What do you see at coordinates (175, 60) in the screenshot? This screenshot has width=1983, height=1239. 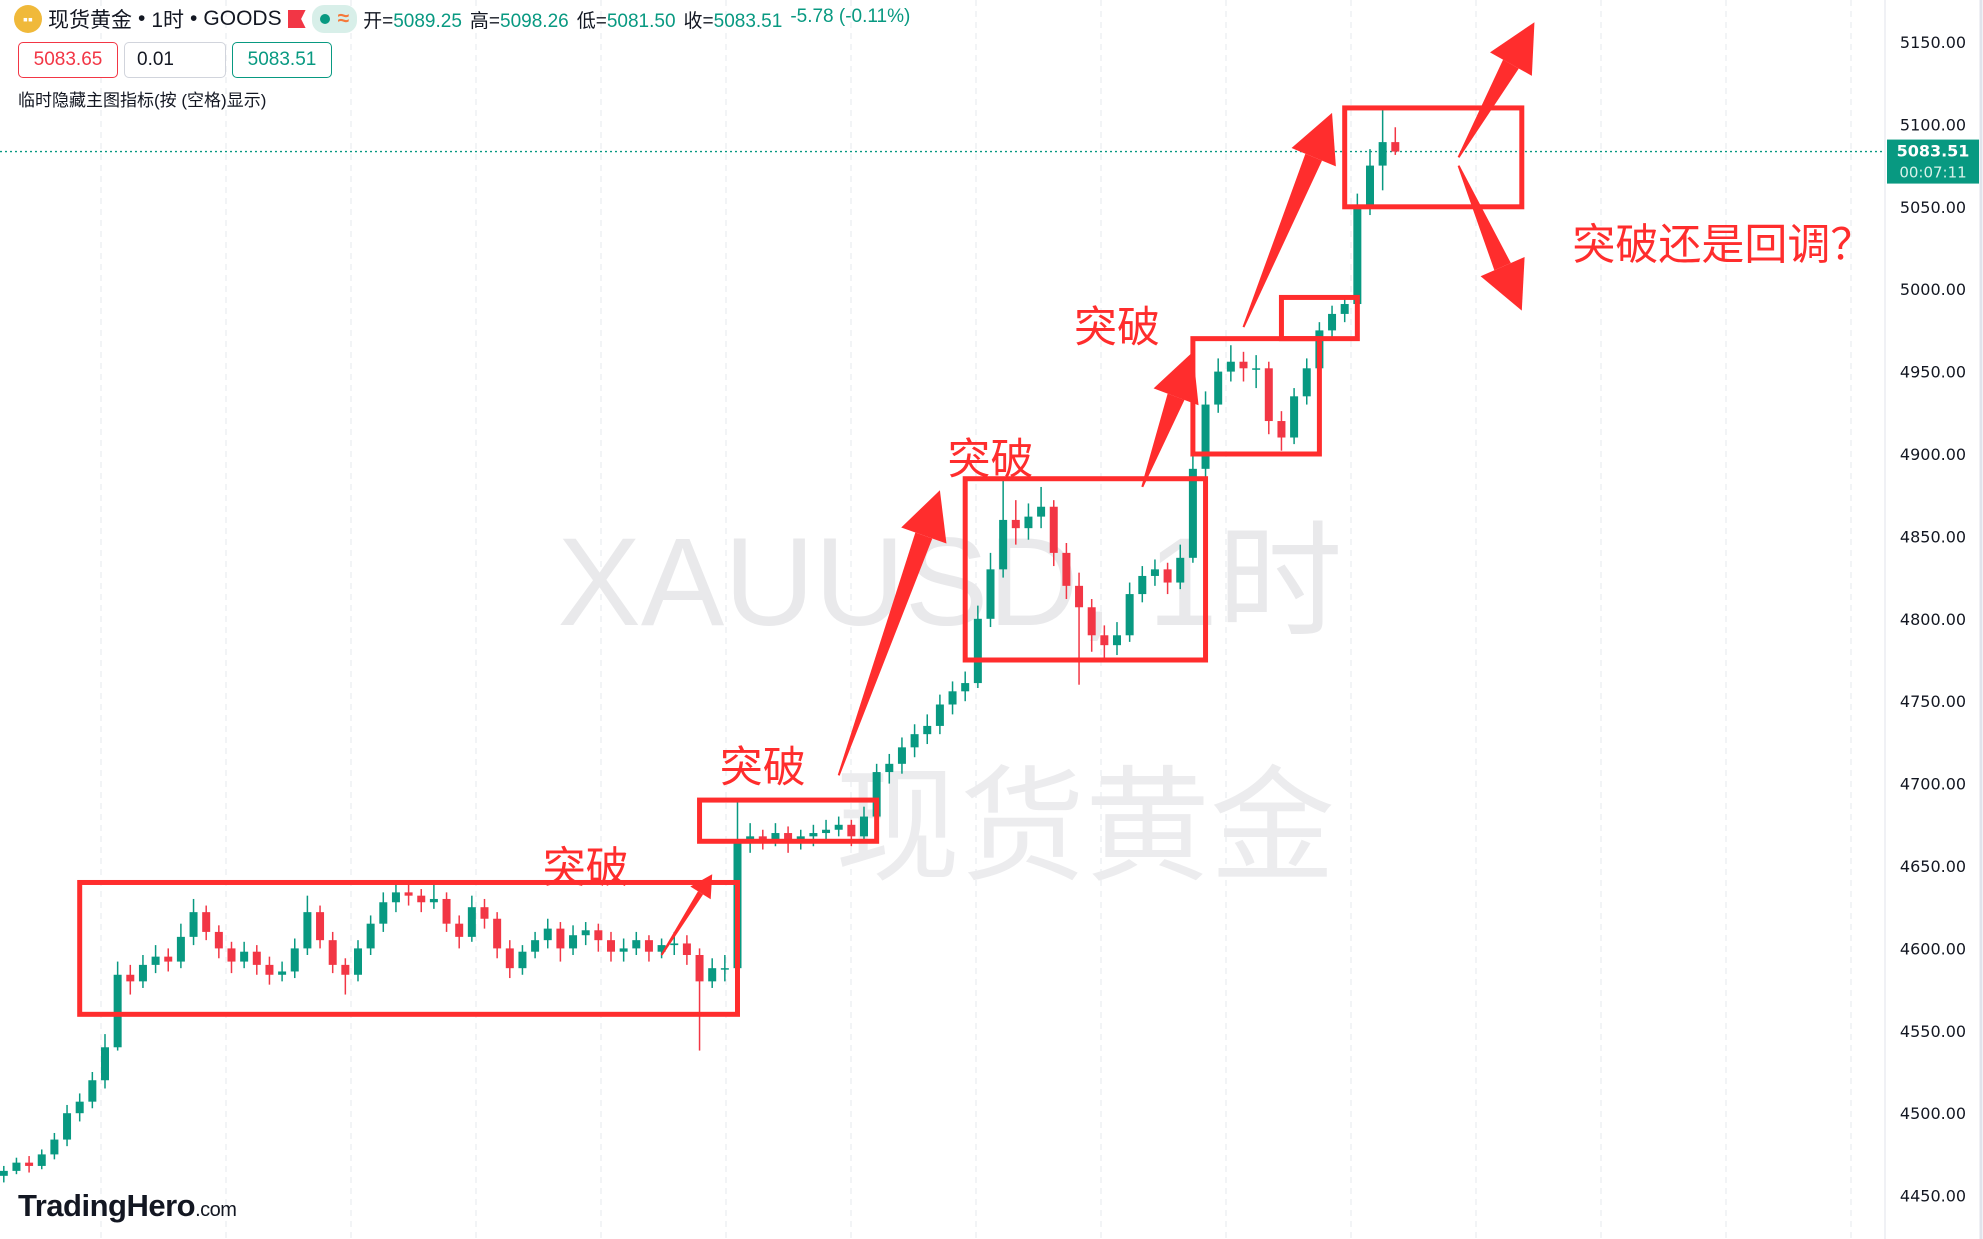 I see `quantity-input: 0.01` at bounding box center [175, 60].